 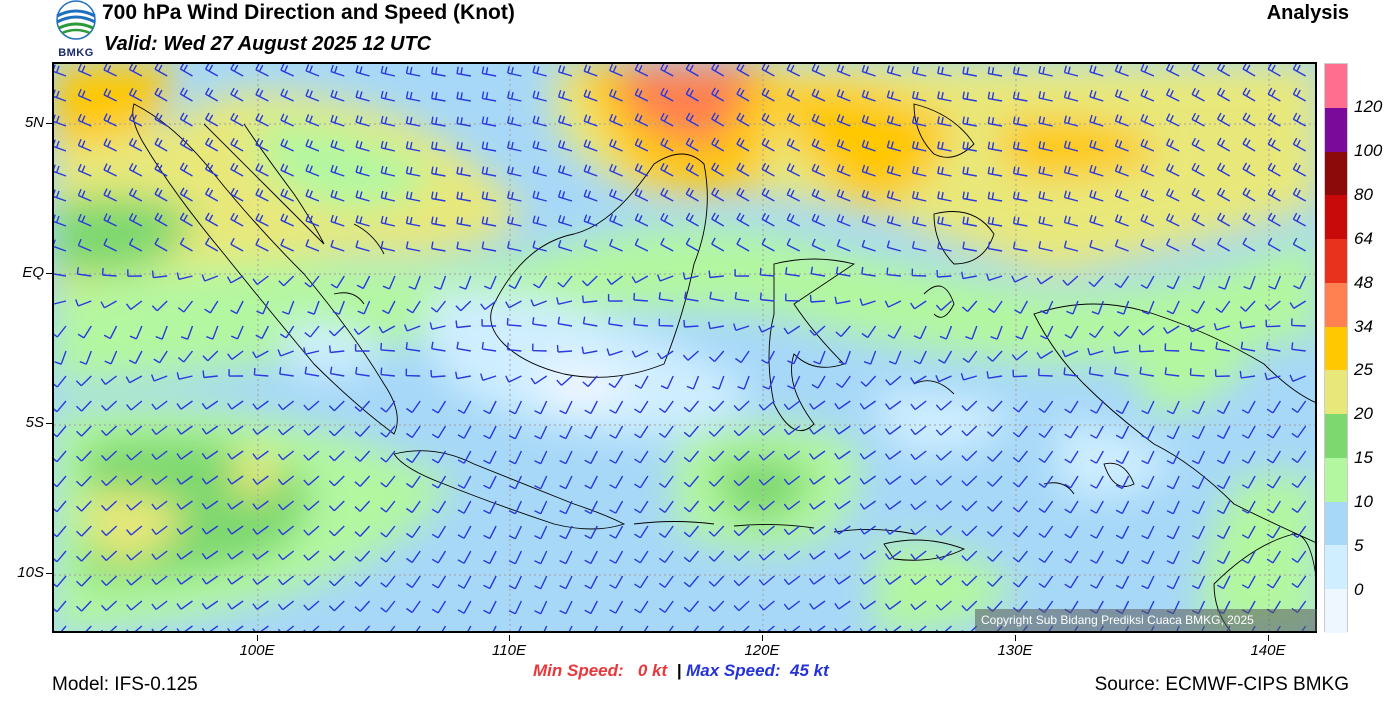 I want to click on colorbar-segment, so click(x=1336, y=479).